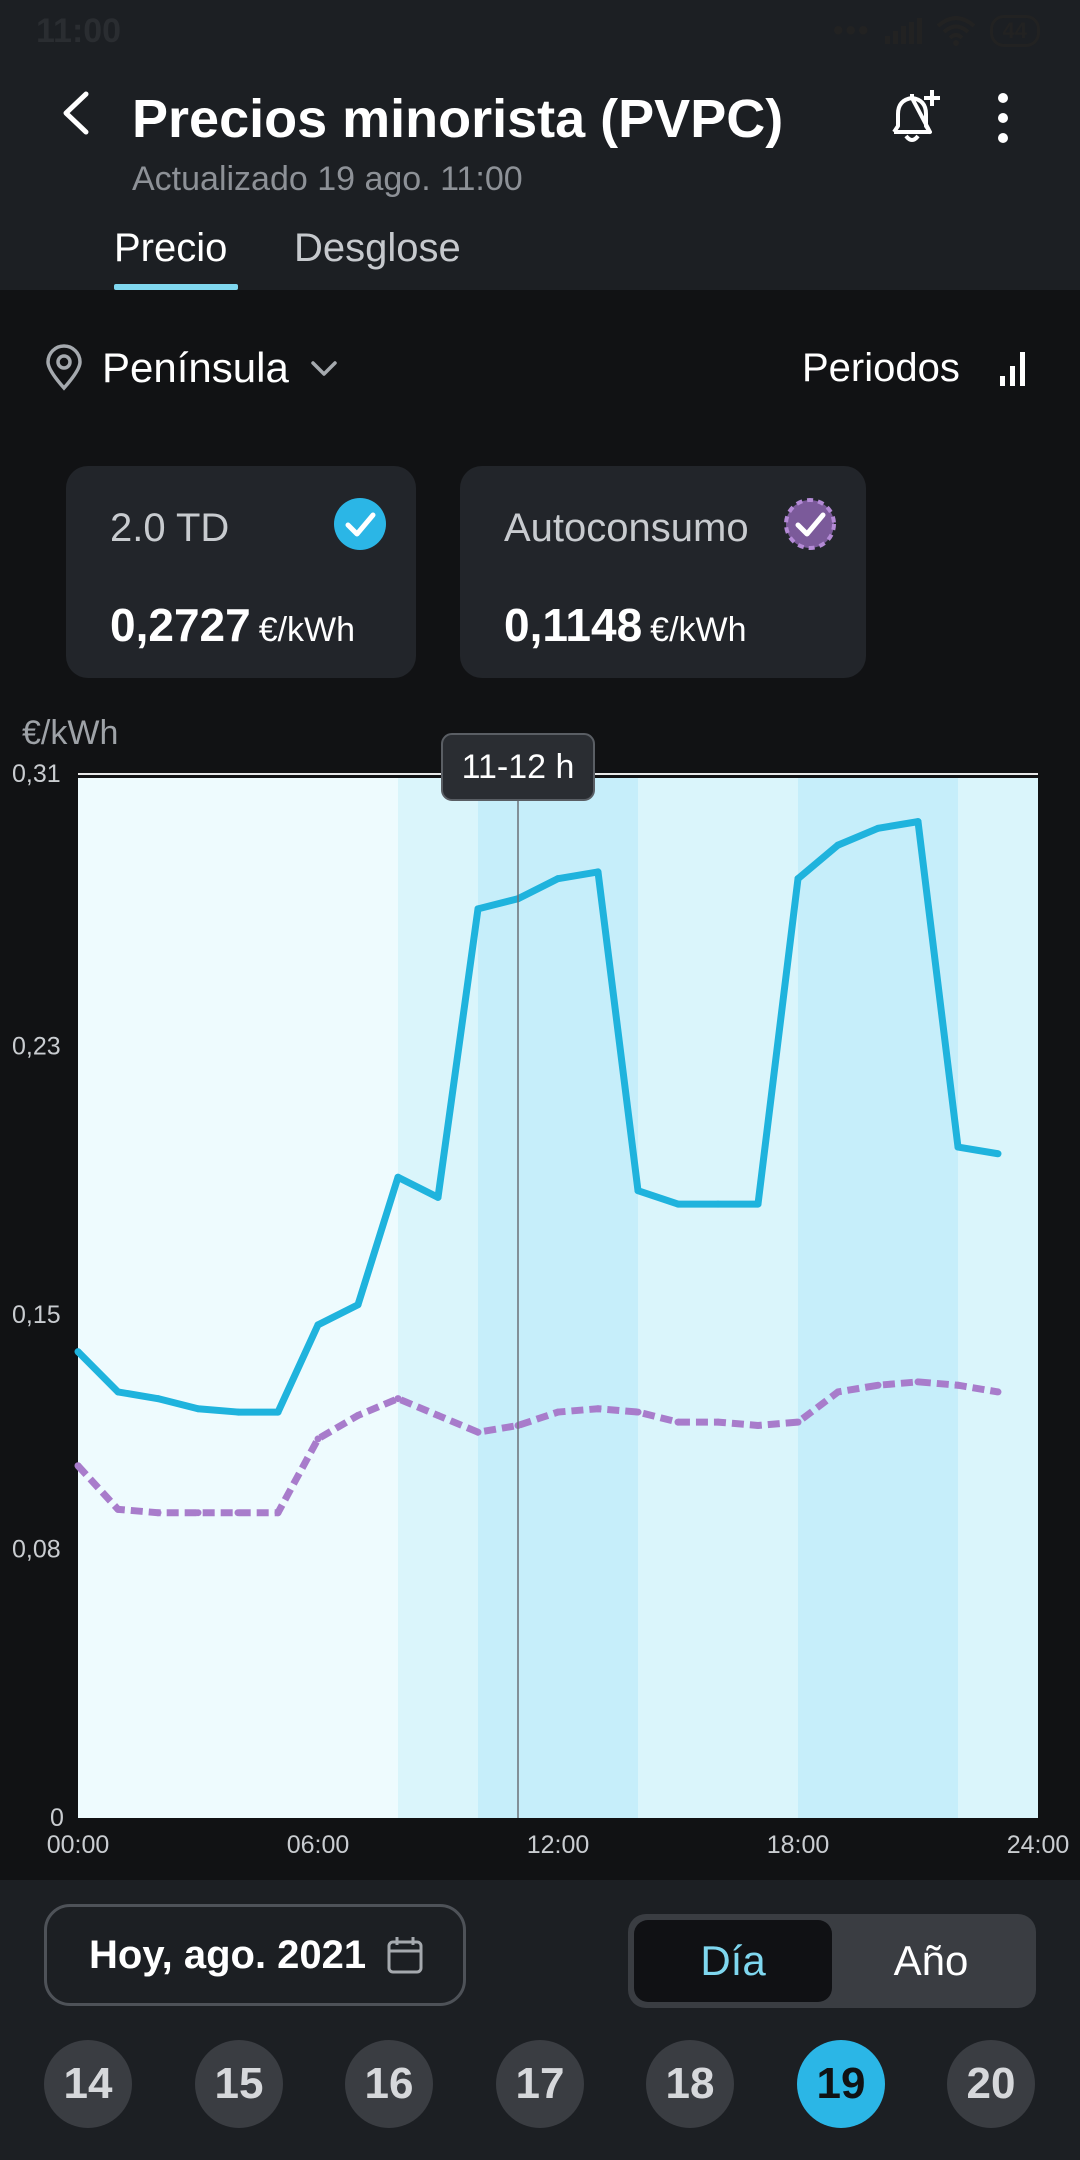  I want to click on add-alert-bell-icon, so click(915, 117).